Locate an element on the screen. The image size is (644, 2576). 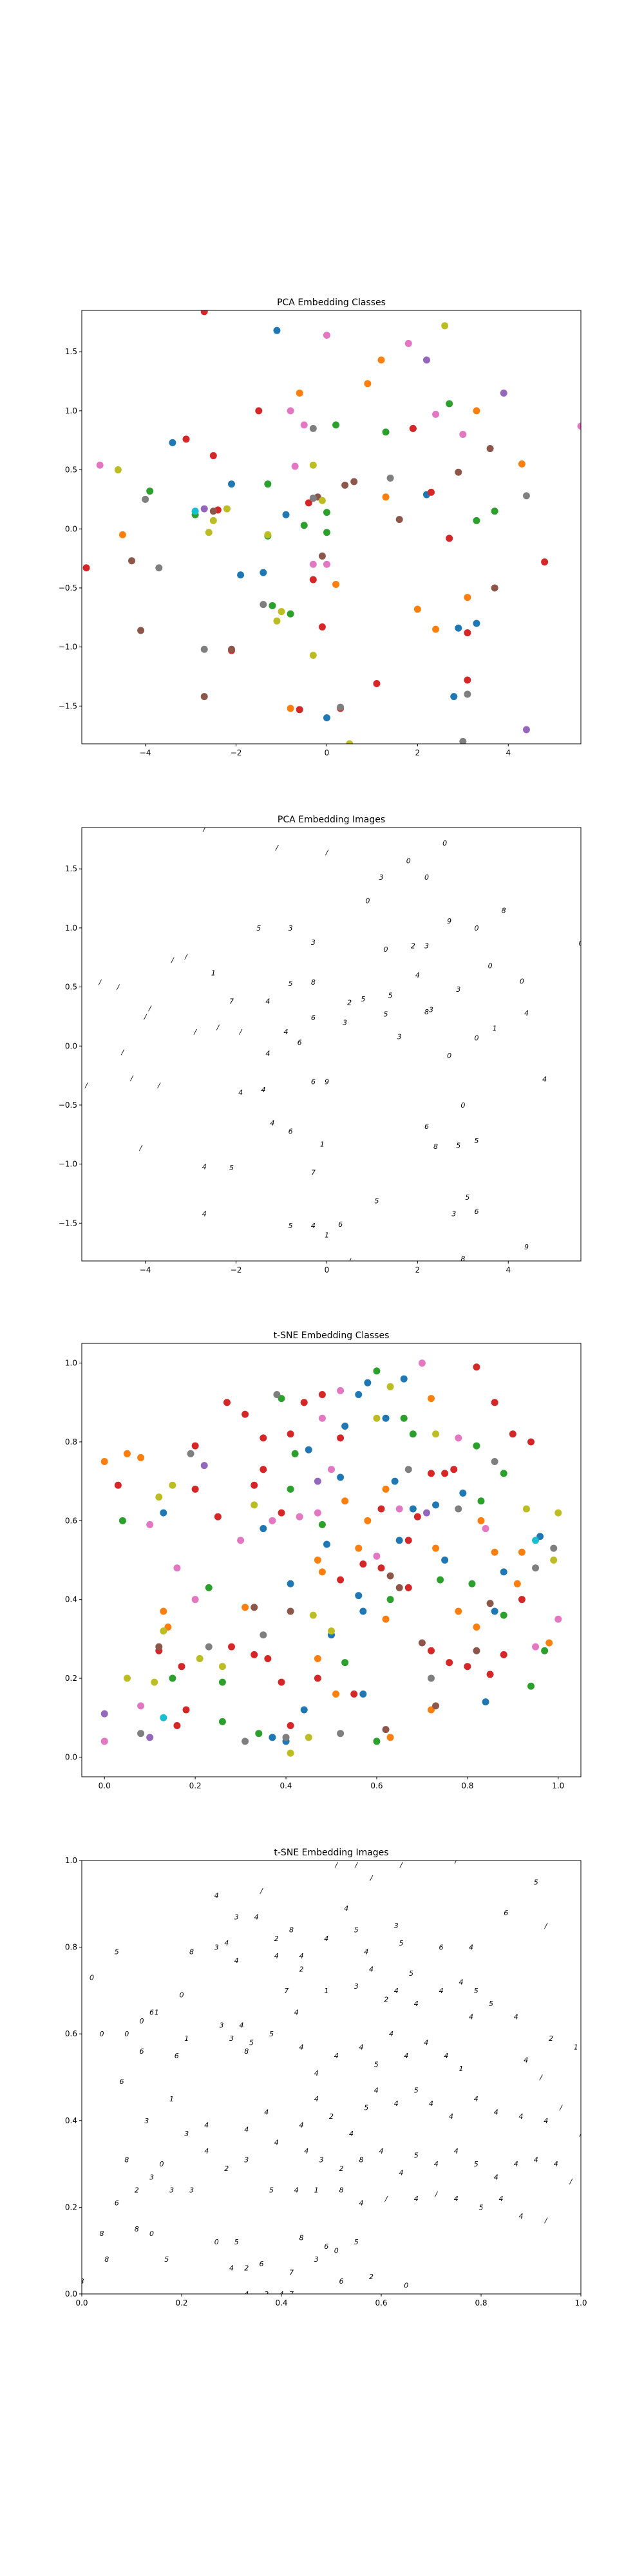
plot-area is located at coordinates (332, 527).